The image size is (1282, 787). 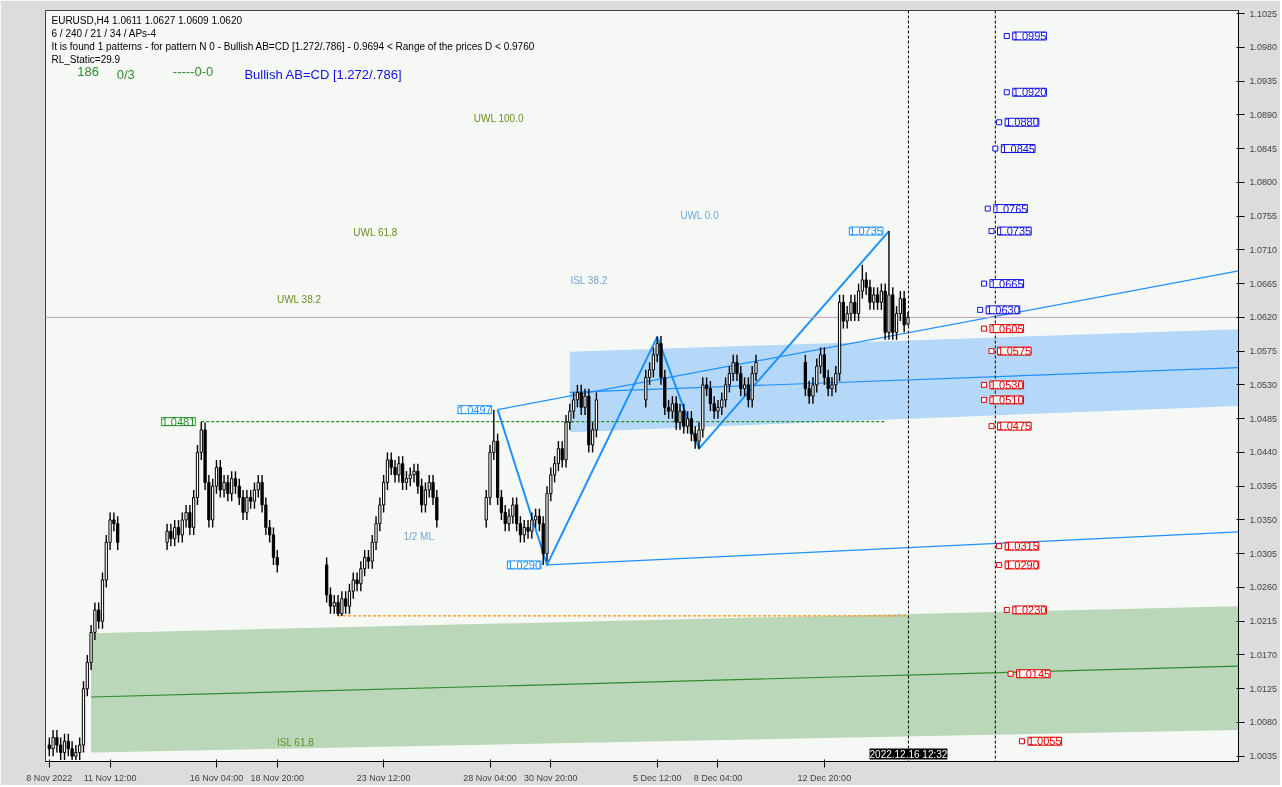 I want to click on y-tick-label: 1.0890, so click(x=1263, y=114).